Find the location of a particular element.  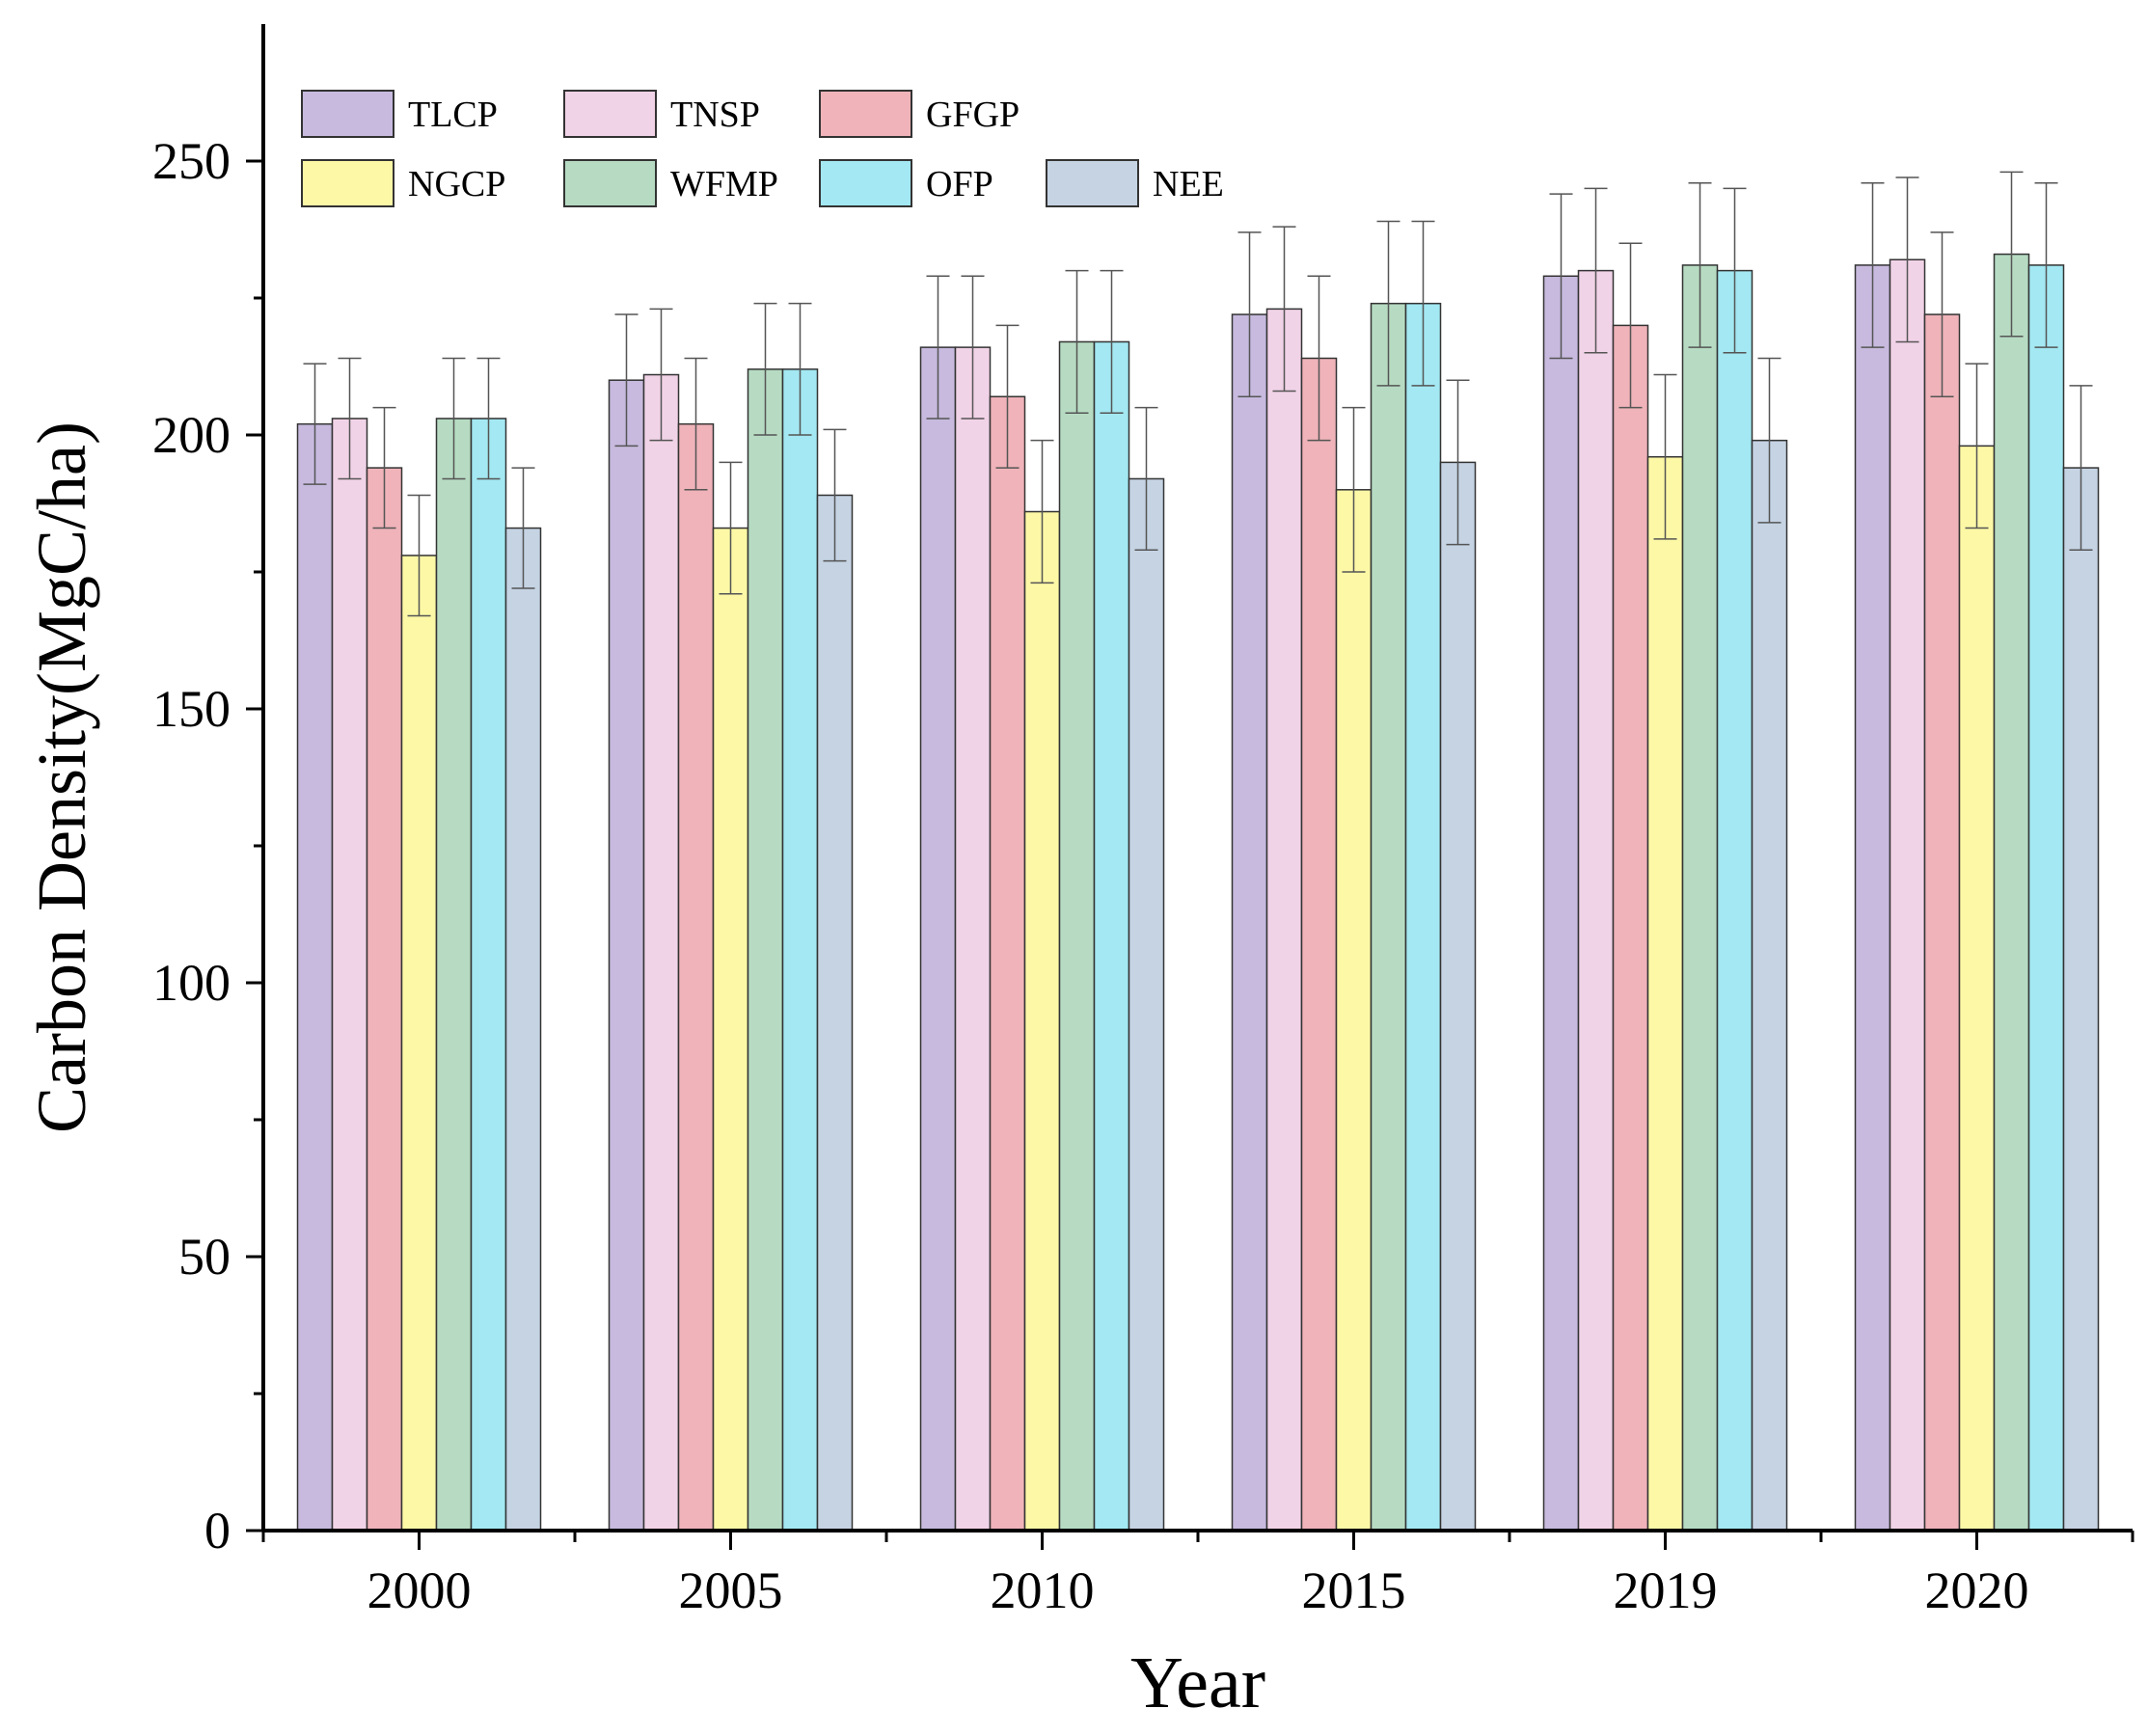

x-axis-title: Year is located at coordinates (1197, 1683).